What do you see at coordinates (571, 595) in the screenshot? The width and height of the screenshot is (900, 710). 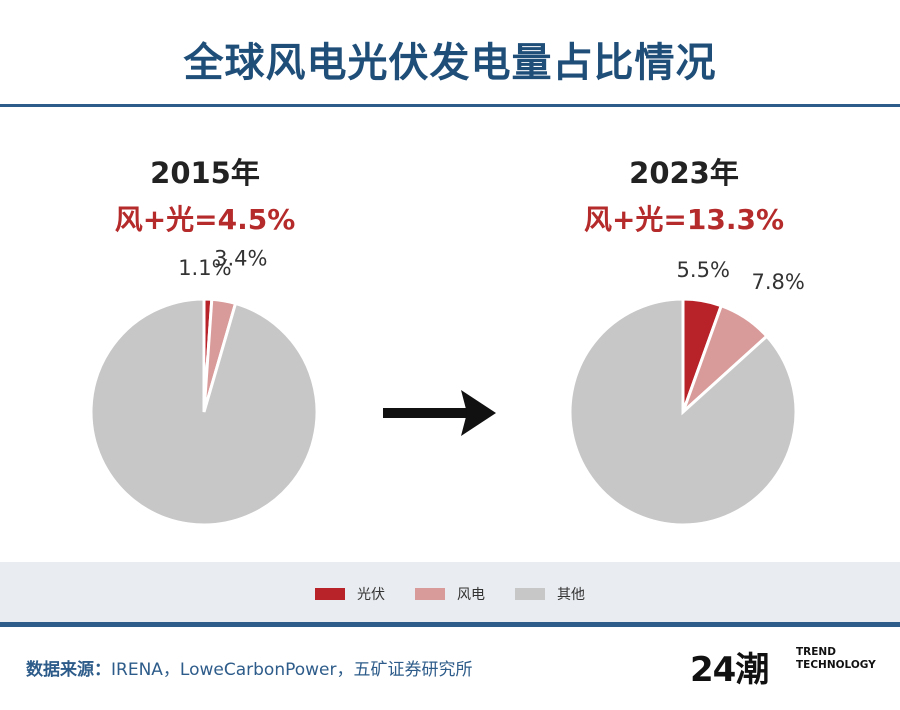 I see `legend-label-other: 其他` at bounding box center [571, 595].